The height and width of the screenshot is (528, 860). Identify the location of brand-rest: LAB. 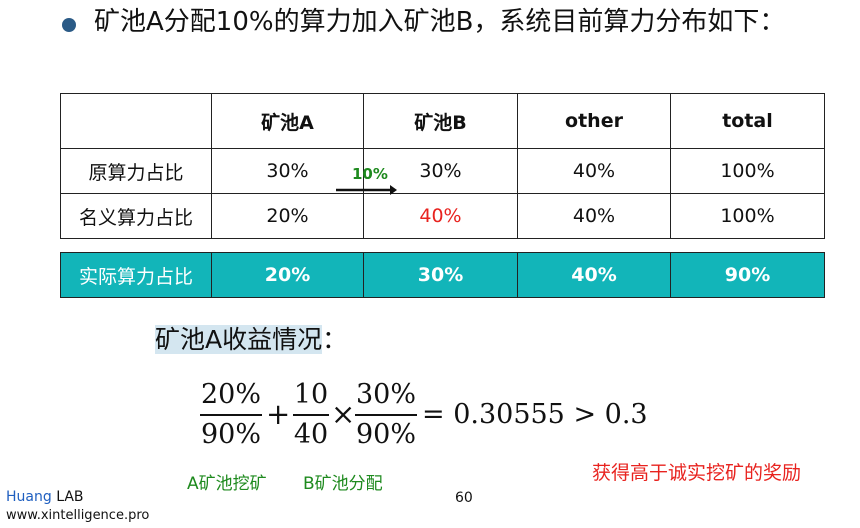
(67, 497).